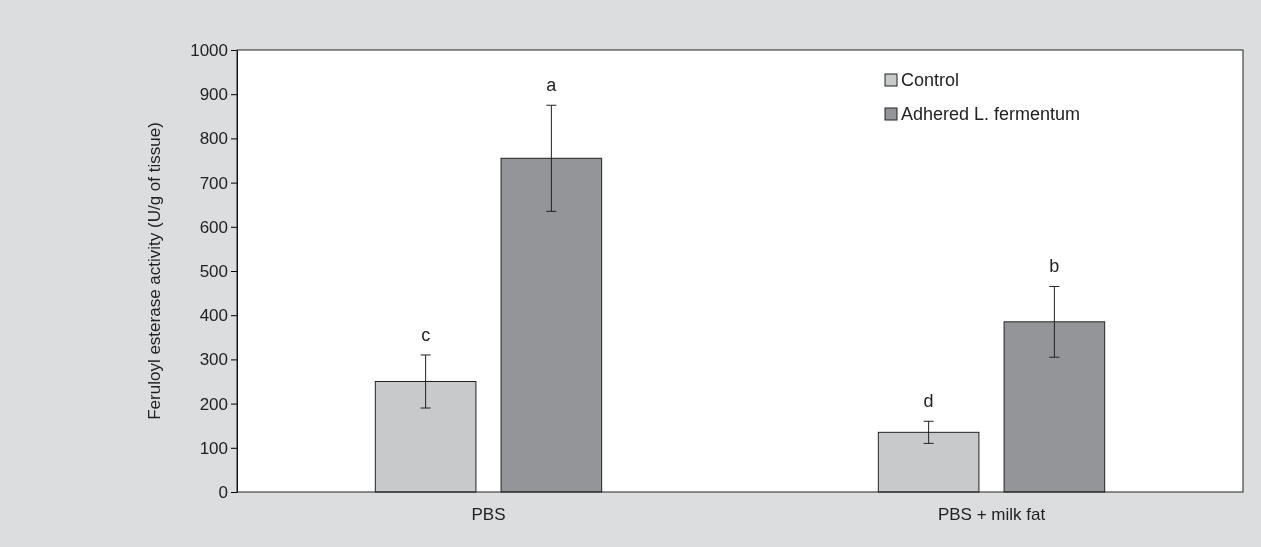 This screenshot has height=547, width=1261. I want to click on y-tick-label: 500, so click(213, 271).